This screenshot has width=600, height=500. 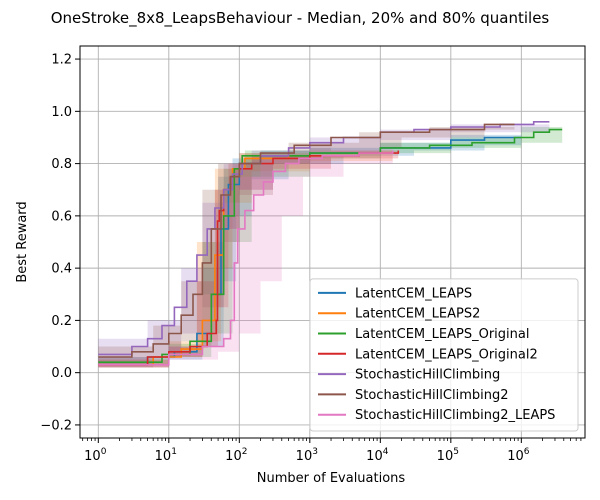 I want to click on y-axis-label: Best Reward, so click(x=22, y=241).